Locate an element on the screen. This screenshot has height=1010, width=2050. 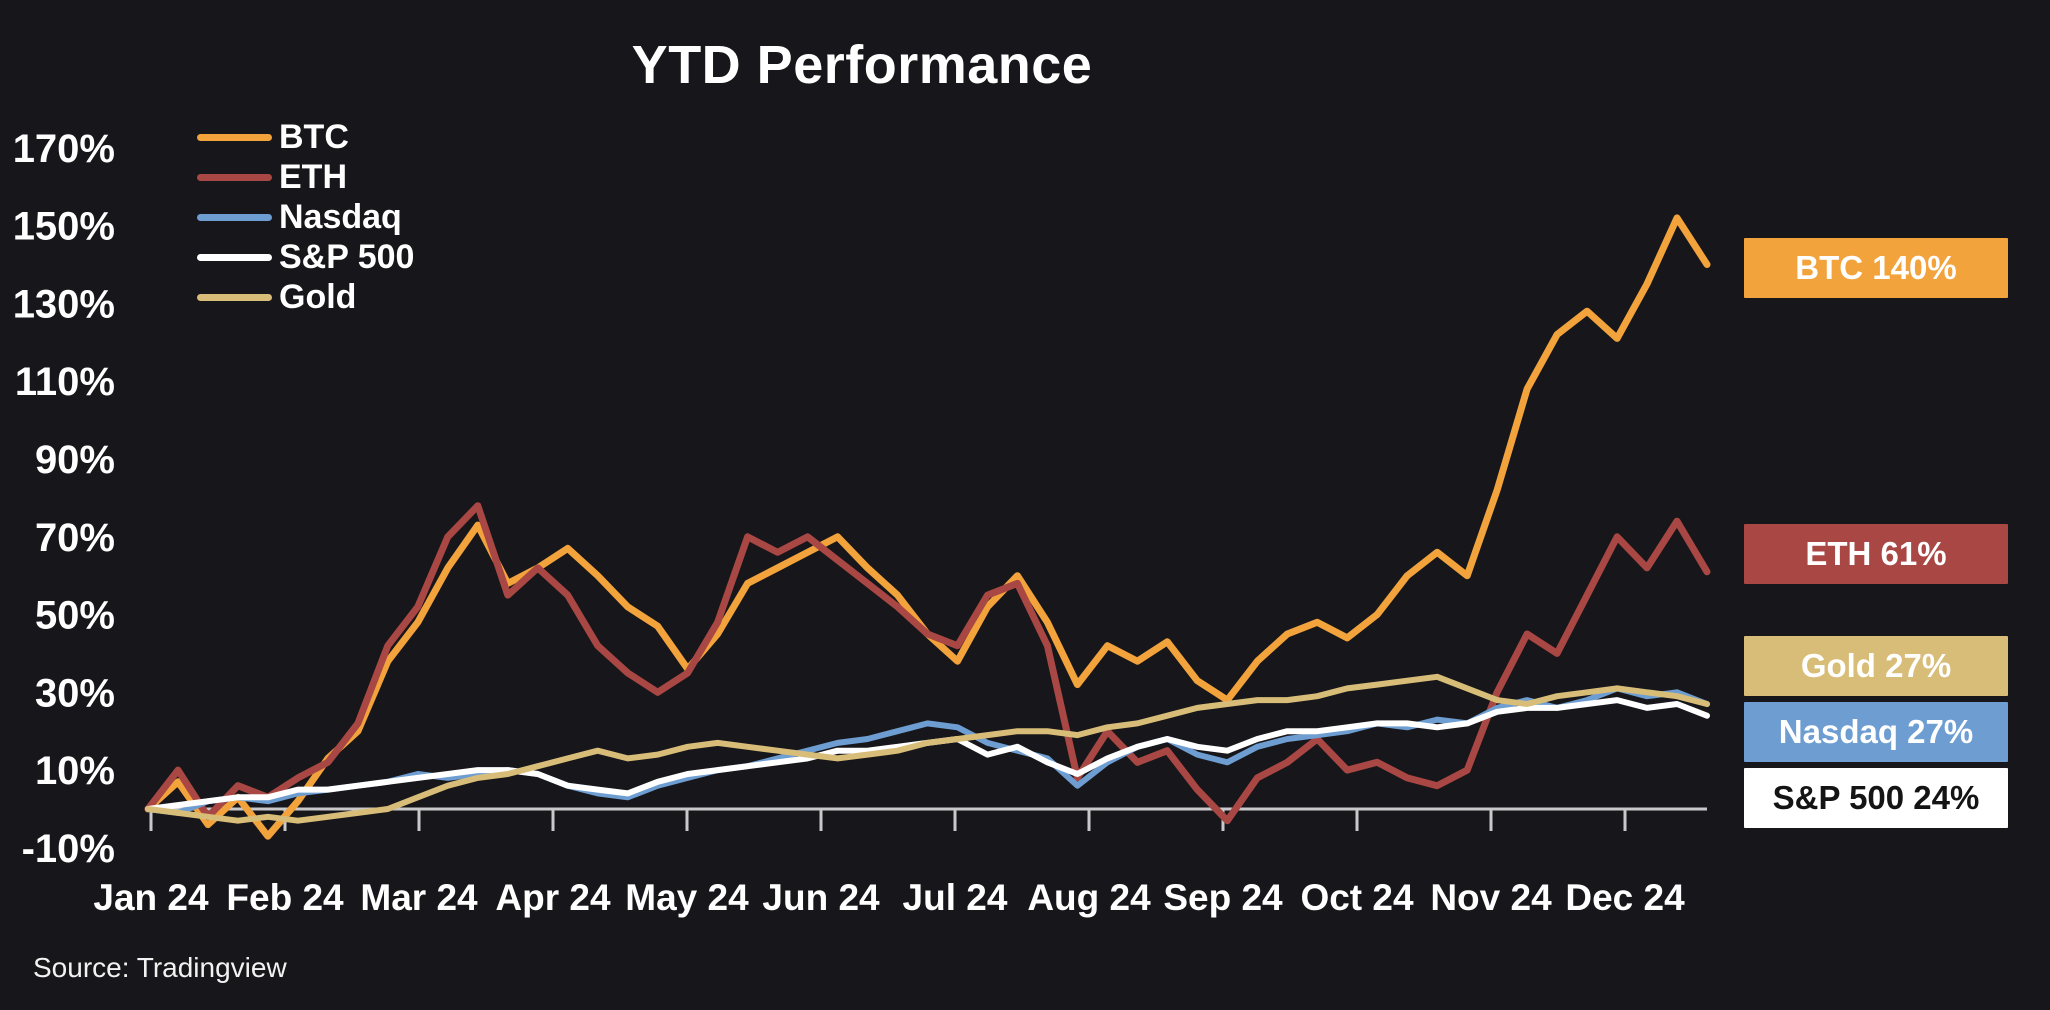
legend-item-btc: BTC is located at coordinates (305, 137).